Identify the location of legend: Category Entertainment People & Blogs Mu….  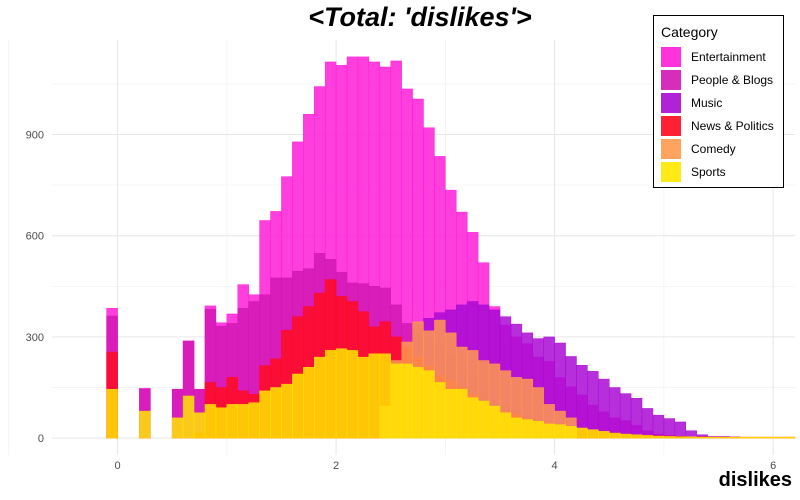
(718, 101).